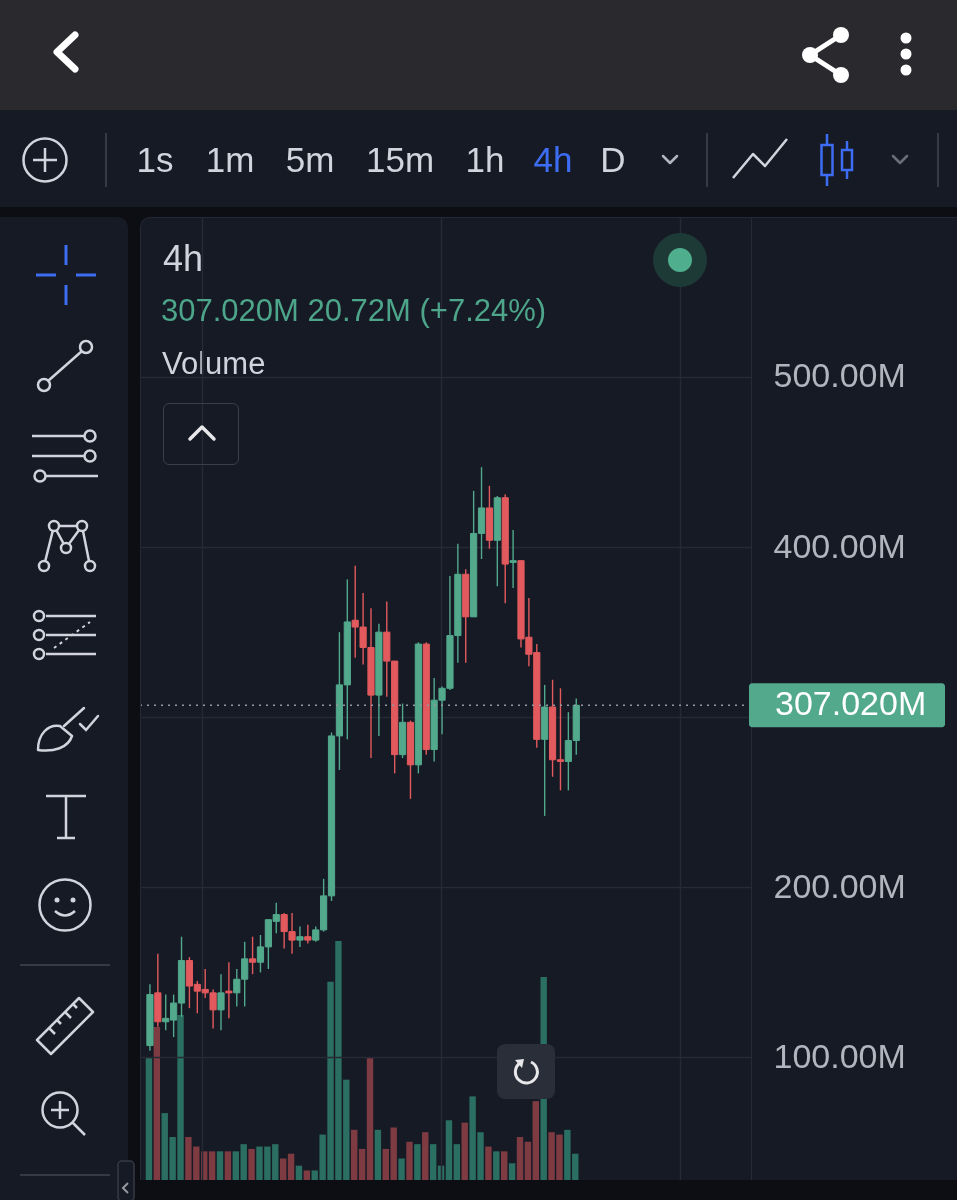  I want to click on y-tick-label: 500.00M, so click(839, 375).